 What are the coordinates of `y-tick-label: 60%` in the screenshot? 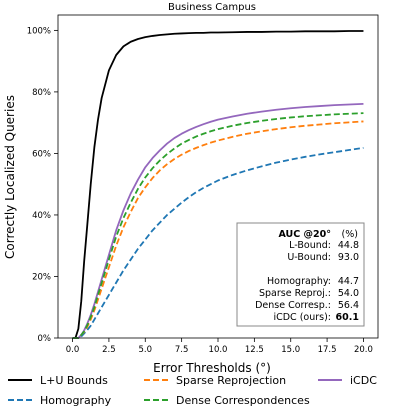 It's located at (41, 154).